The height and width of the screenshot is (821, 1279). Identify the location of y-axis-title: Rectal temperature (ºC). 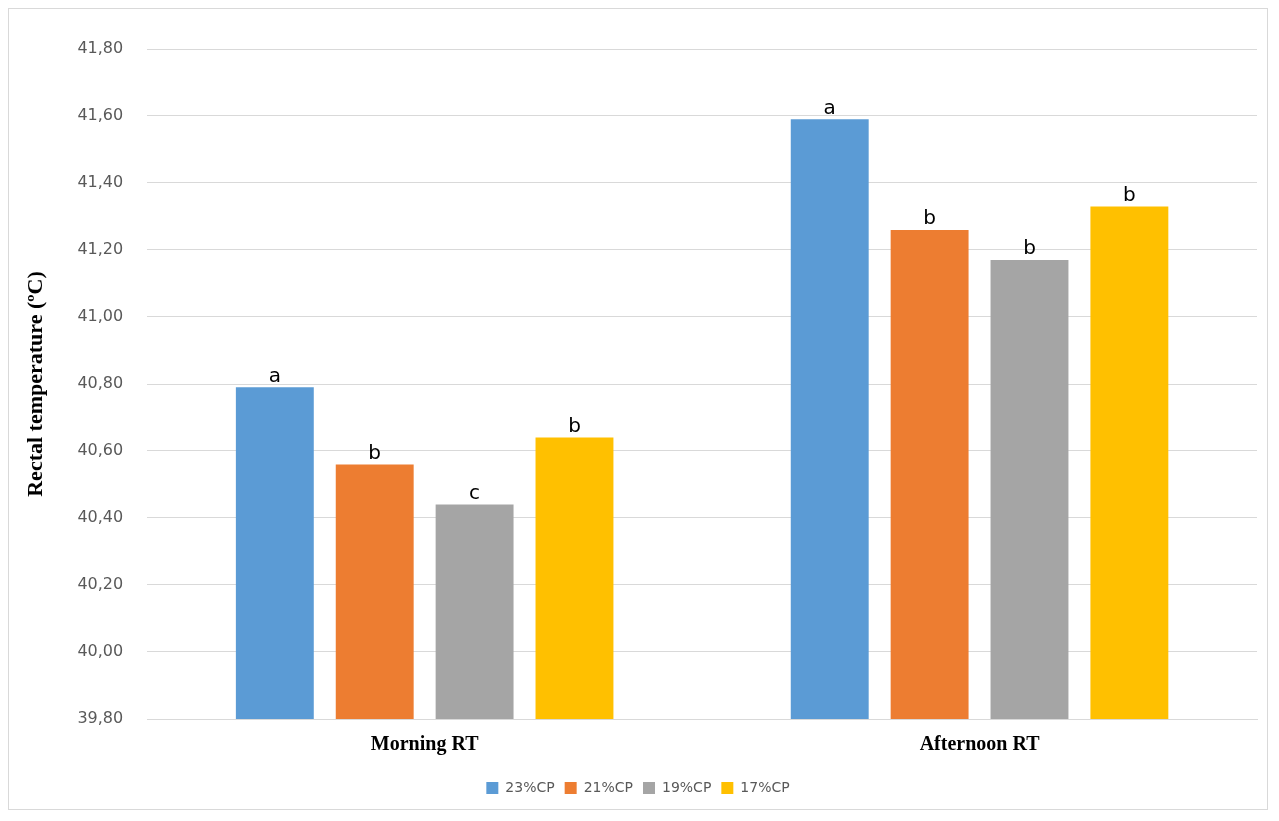
(34, 384).